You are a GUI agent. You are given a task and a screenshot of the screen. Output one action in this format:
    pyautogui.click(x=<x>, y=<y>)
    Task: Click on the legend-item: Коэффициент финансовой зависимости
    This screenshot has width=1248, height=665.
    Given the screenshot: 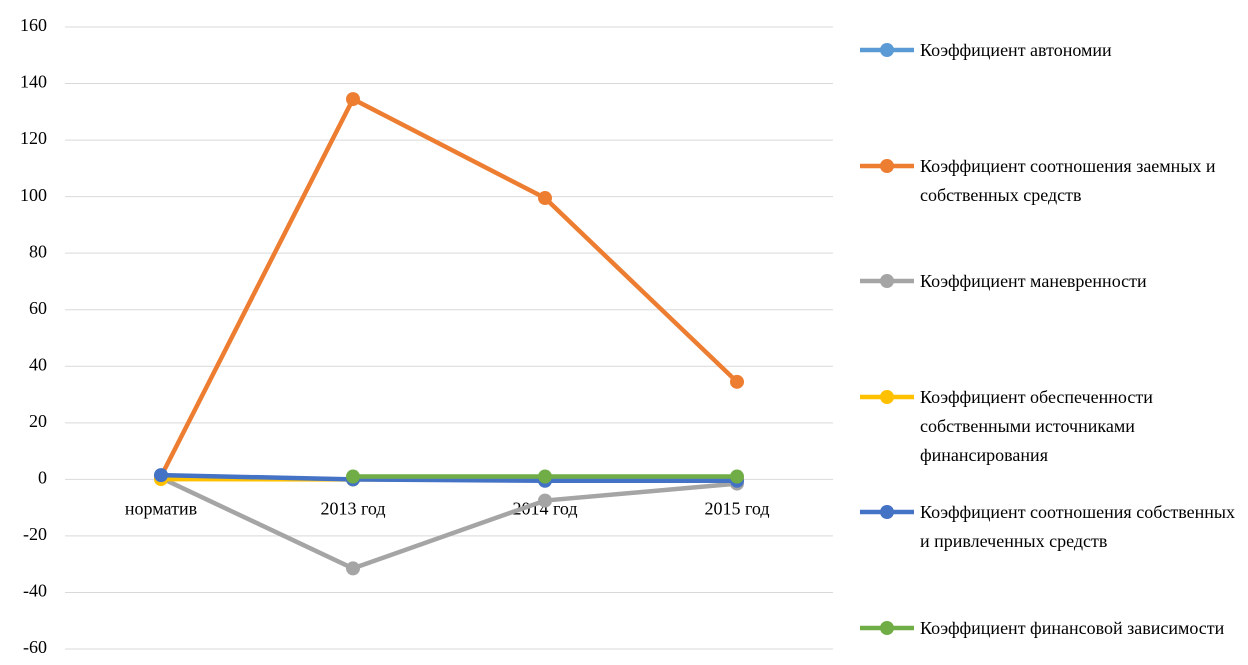 What is the action you would take?
    pyautogui.click(x=1052, y=628)
    